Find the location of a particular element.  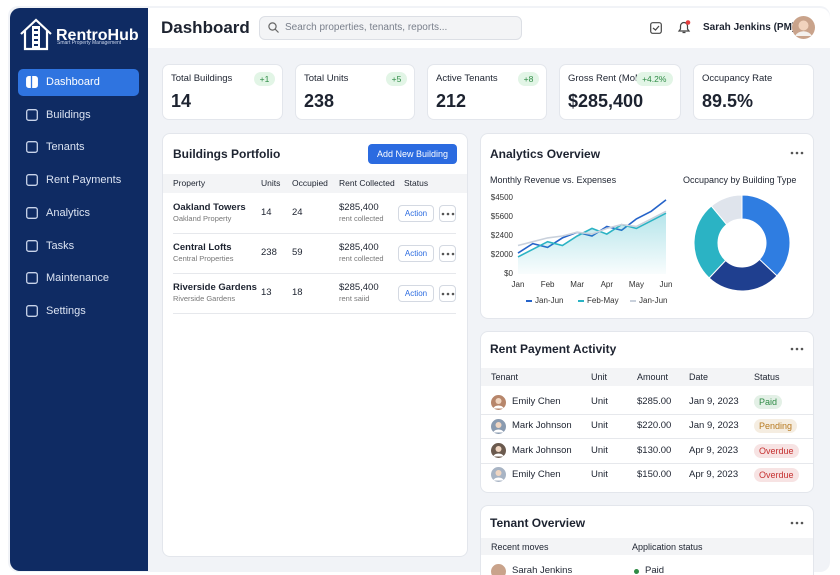

column-header: Application status is located at coordinates (667, 547).